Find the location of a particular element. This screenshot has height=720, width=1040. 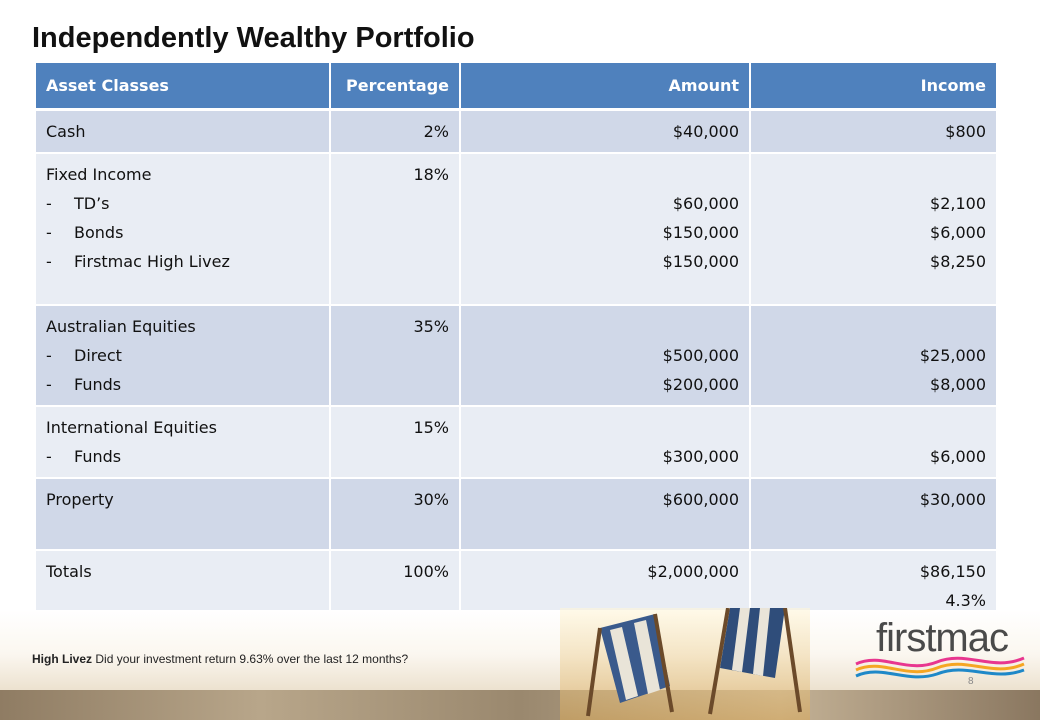

income-cell: $25,000 $8,000 is located at coordinates (873, 356).